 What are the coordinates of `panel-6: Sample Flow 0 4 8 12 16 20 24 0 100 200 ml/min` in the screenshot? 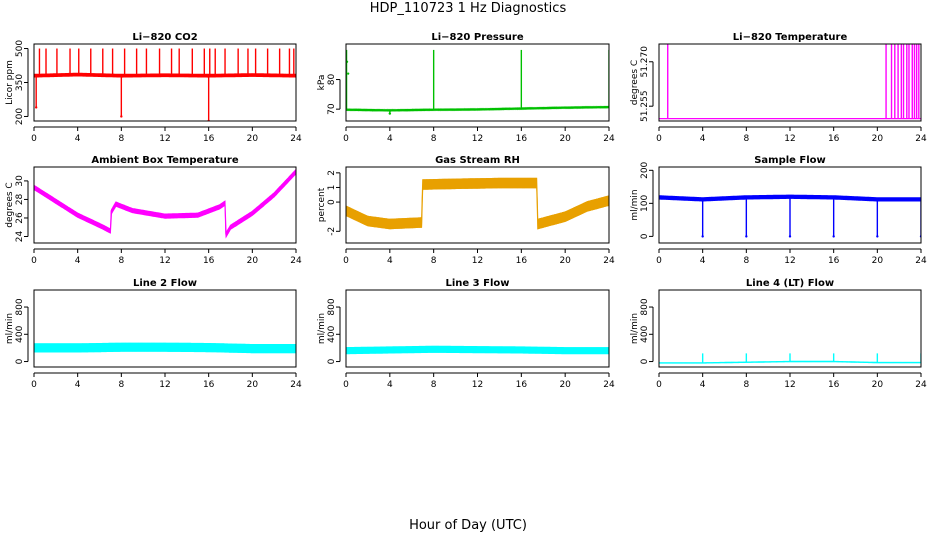 It's located at (778, 210).